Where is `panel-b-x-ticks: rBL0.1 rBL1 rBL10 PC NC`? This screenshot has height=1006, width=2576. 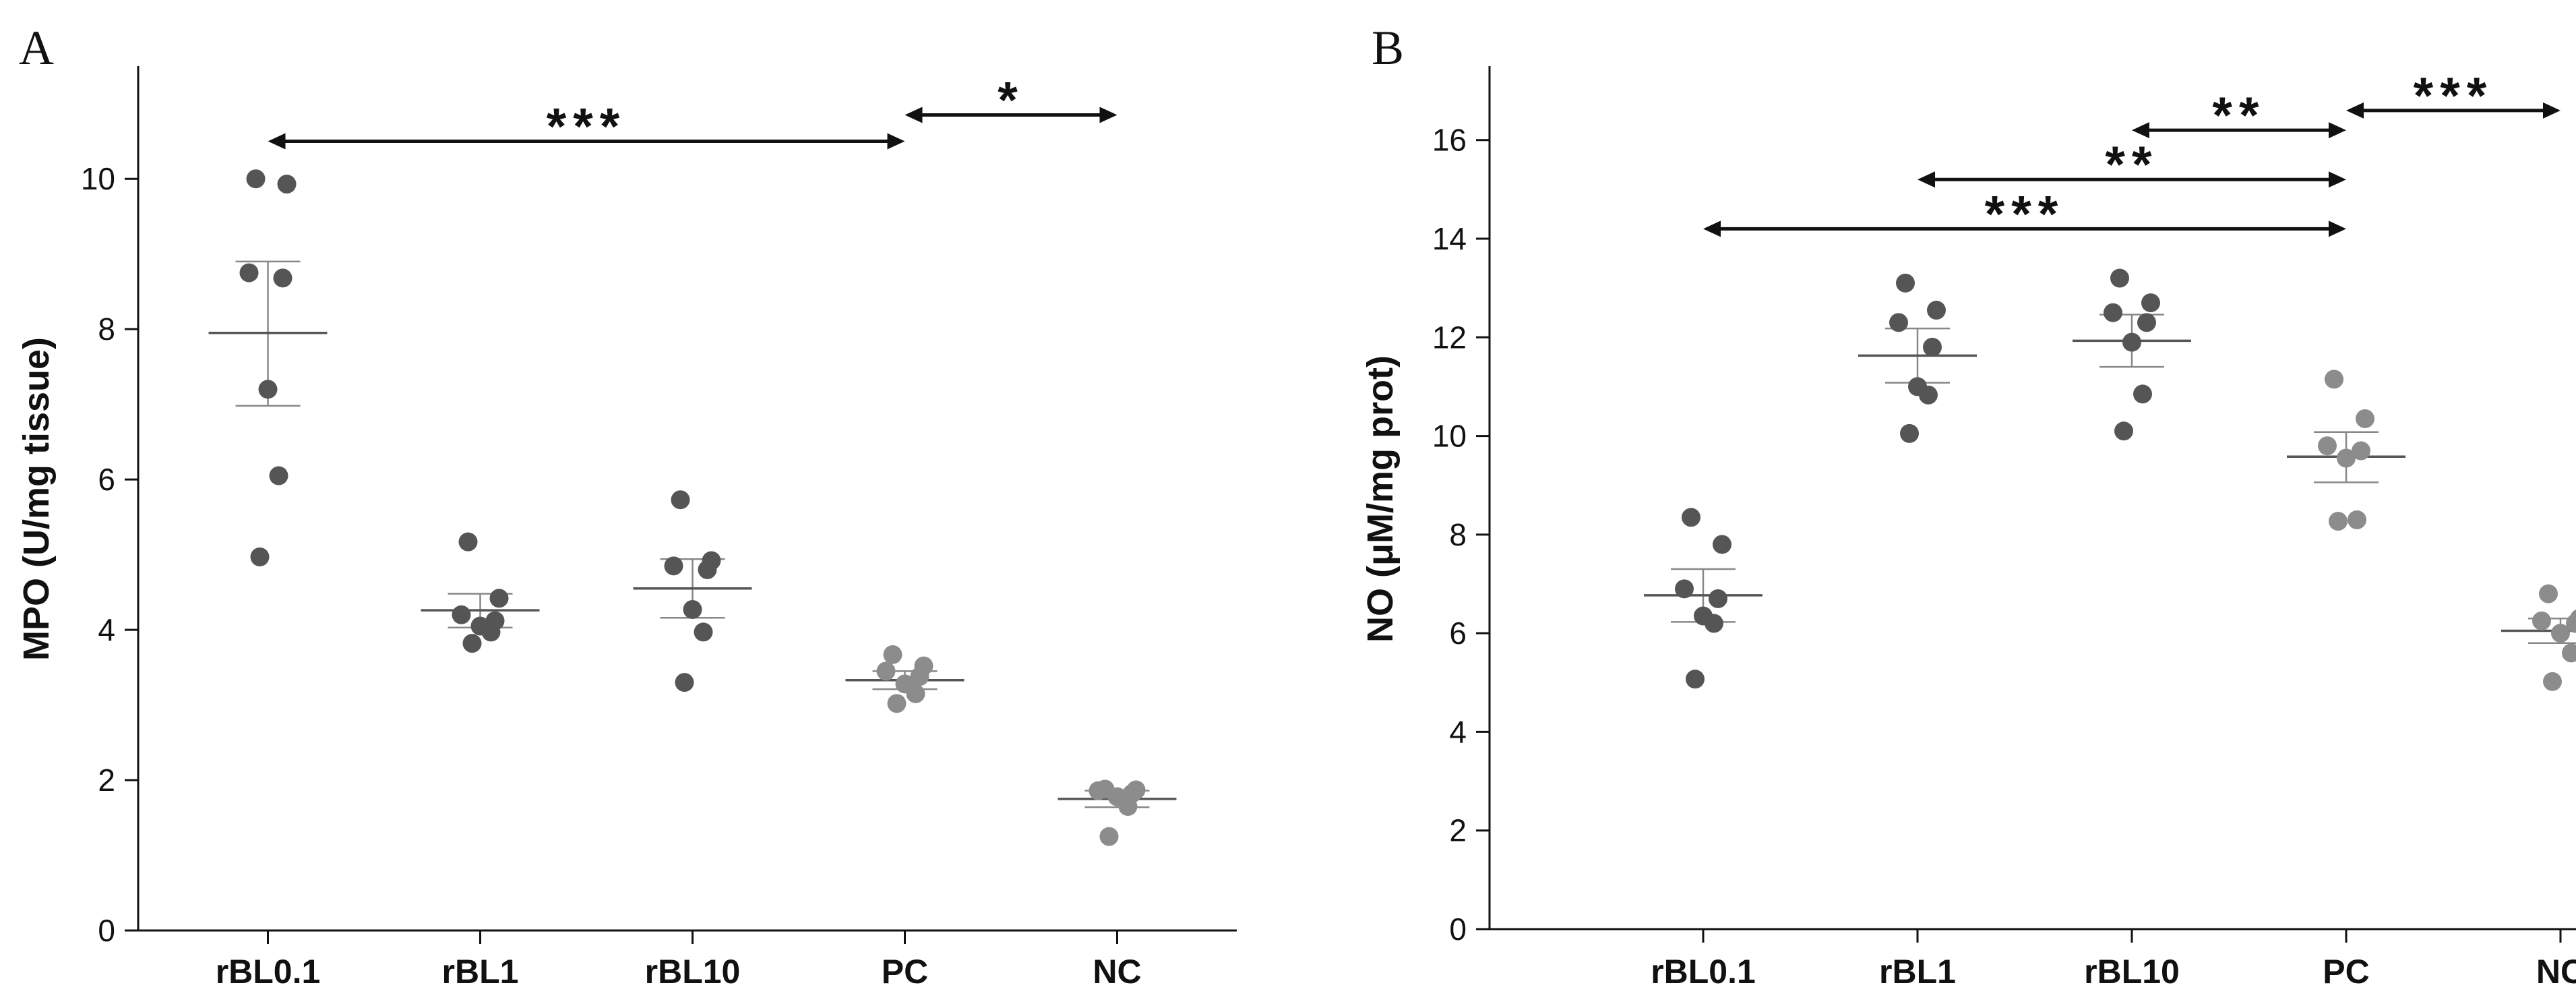 panel-b-x-ticks: rBL0.1 rBL1 rBL10 PC NC is located at coordinates (2114, 960).